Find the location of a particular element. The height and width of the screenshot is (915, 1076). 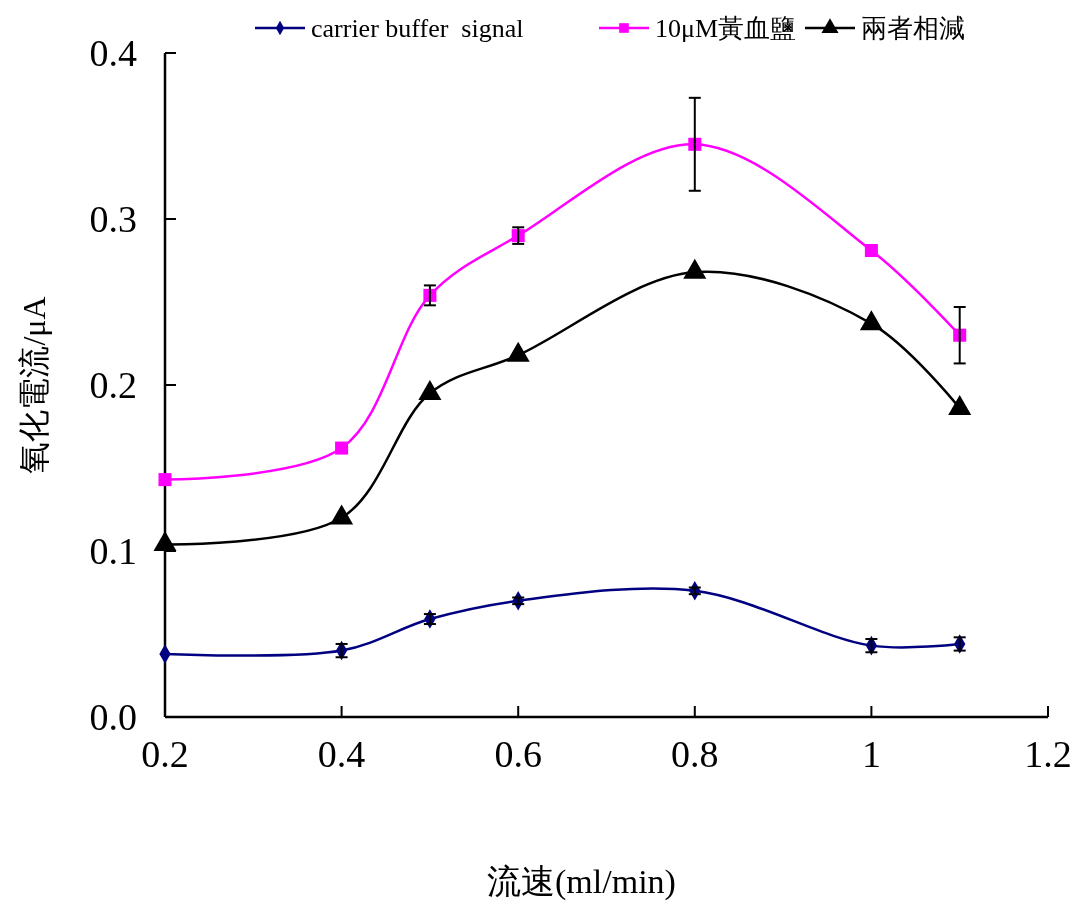

y-tick-label: 0.2 is located at coordinates (113, 385).